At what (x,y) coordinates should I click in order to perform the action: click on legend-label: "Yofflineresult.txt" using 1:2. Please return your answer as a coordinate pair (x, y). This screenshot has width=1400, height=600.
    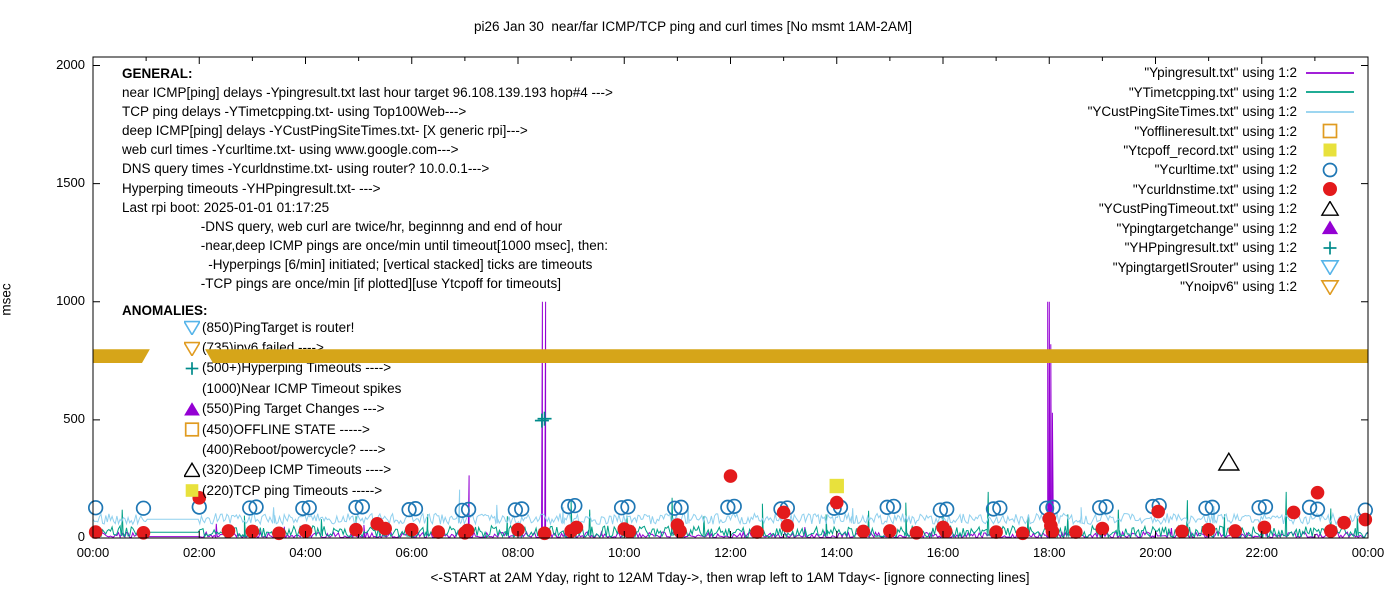
    Looking at the image, I should click on (1215, 131).